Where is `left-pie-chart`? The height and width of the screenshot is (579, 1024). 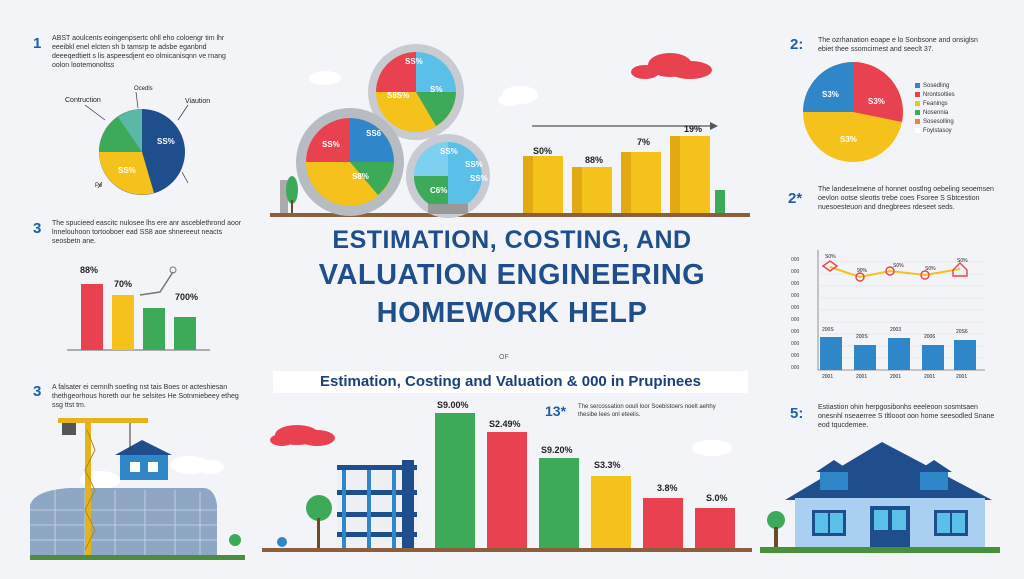
left-pie-chart is located at coordinates (136, 143).